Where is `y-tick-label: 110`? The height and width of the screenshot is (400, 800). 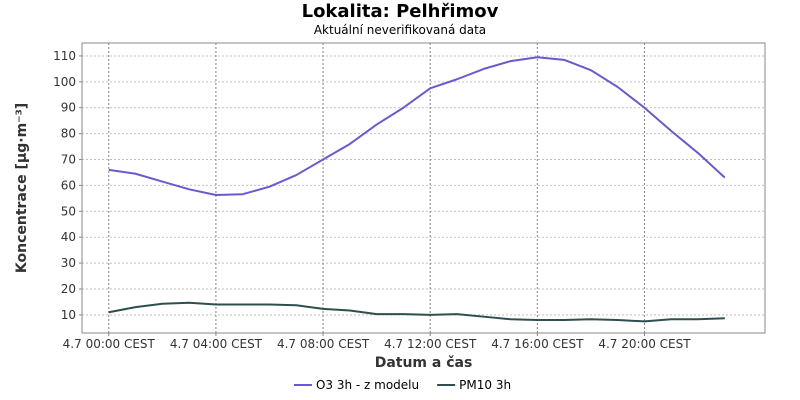
y-tick-label: 110 is located at coordinates (64, 56).